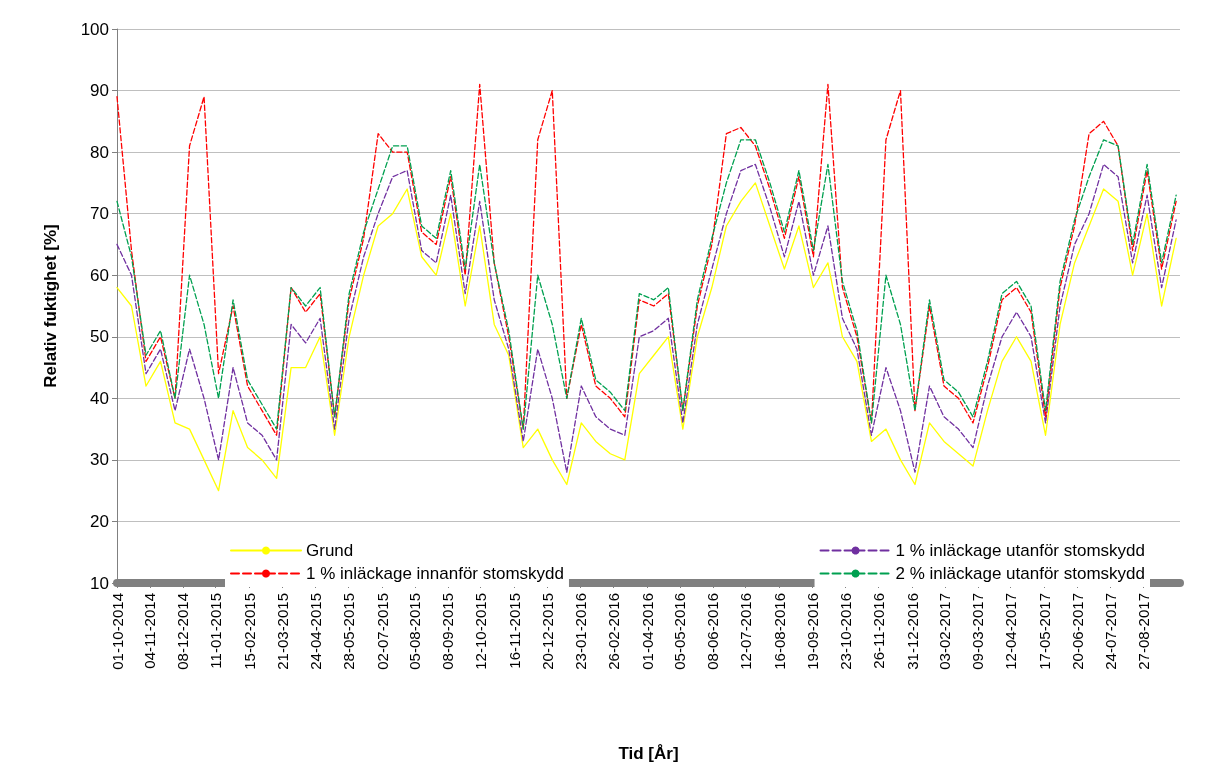 Image resolution: width=1205 pixels, height=767 pixels. I want to click on x-tick-label: 12-07-2016, so click(746, 631).